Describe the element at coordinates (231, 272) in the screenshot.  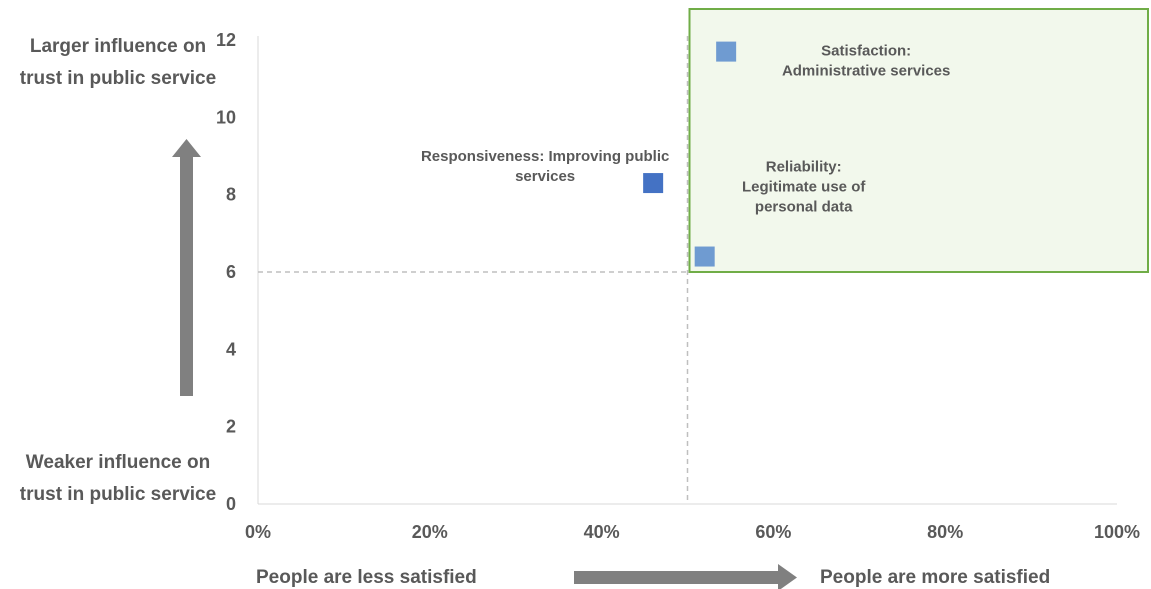
I see `y-tick-label: 6` at that location.